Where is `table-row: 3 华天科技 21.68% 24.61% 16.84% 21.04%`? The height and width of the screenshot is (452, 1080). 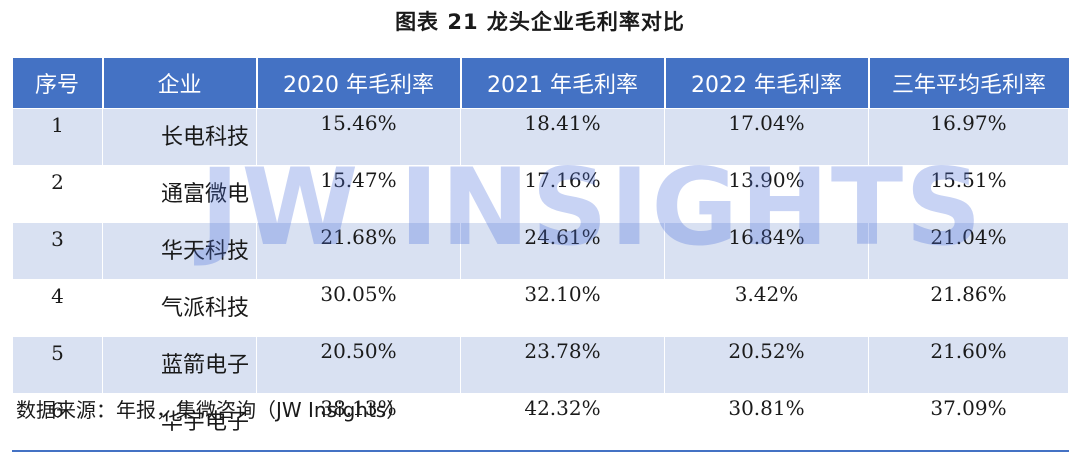 table-row: 3 华天科技 21.68% 24.61% 16.84% 21.04% is located at coordinates (540, 251).